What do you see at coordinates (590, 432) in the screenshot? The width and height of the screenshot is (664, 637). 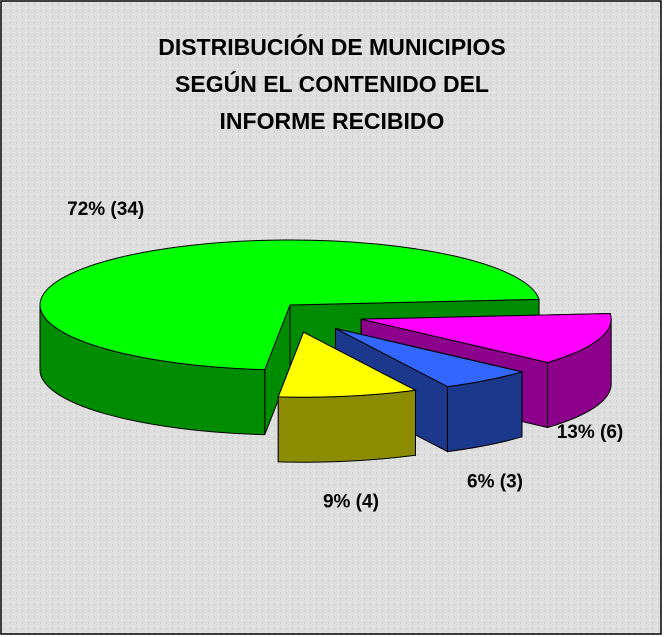 I see `data-label: 13% (6)` at bounding box center [590, 432].